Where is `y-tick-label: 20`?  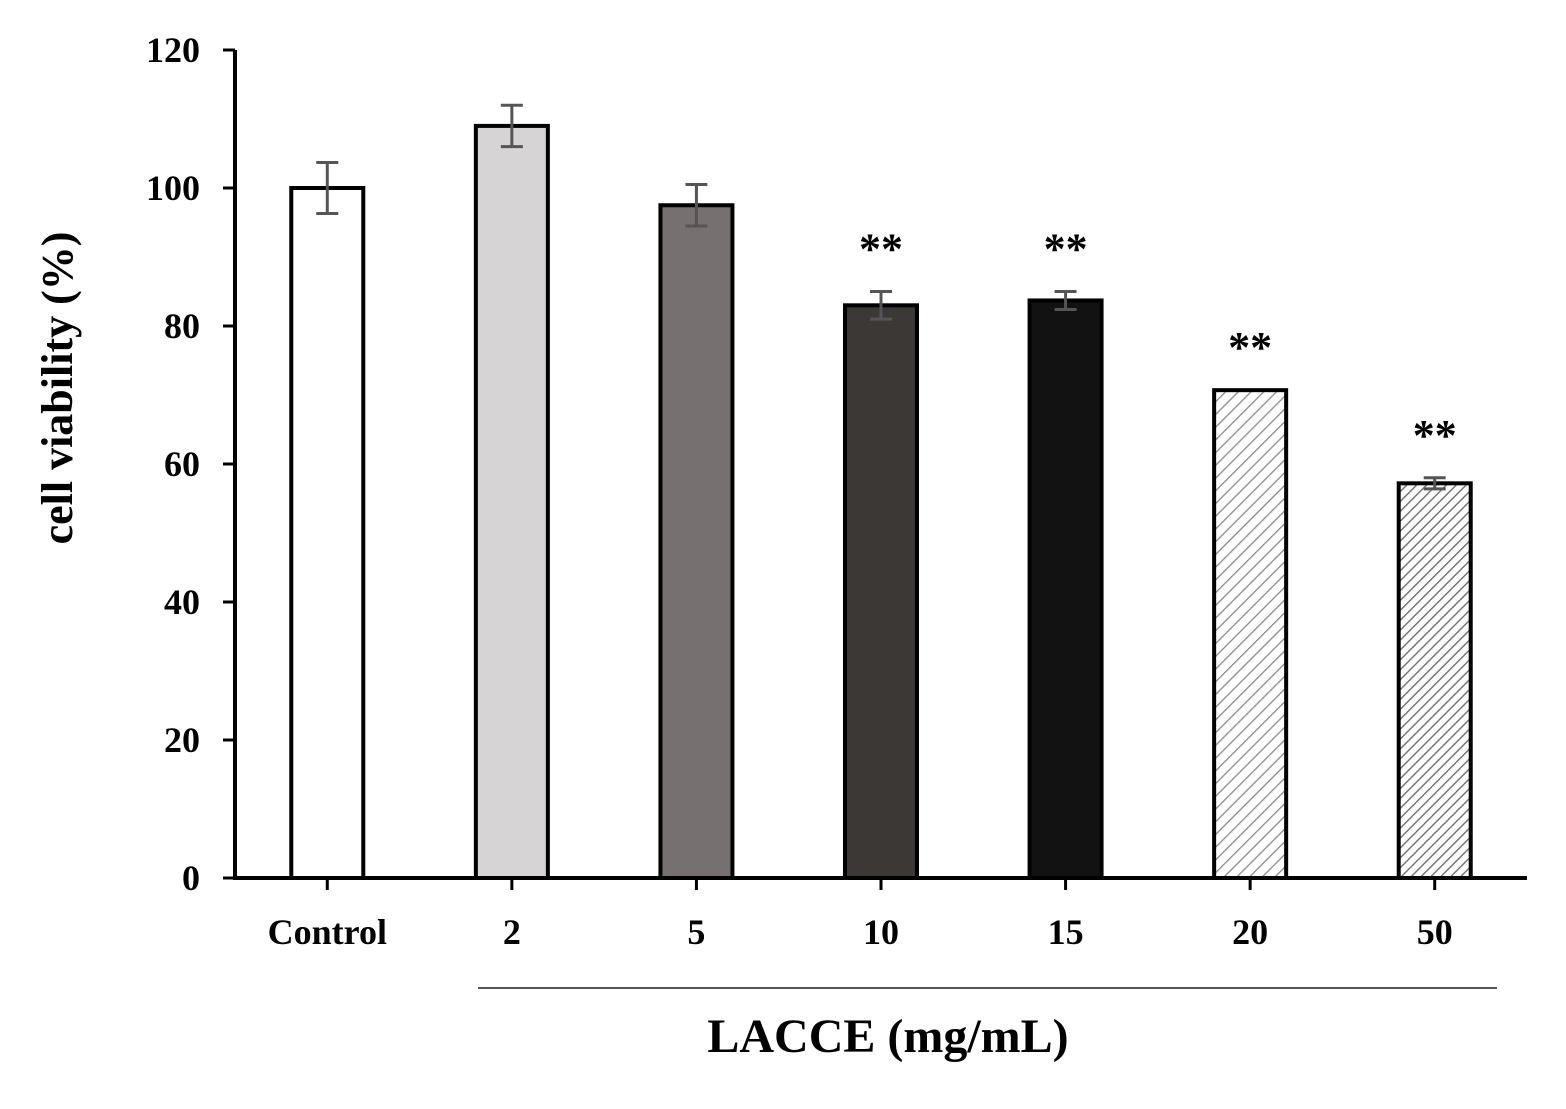 y-tick-label: 20 is located at coordinates (182, 740).